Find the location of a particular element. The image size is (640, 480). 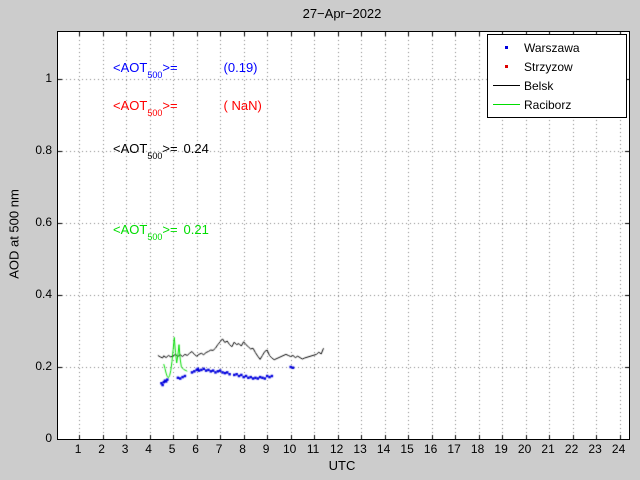

x-tick-label: 4 is located at coordinates (148, 449).